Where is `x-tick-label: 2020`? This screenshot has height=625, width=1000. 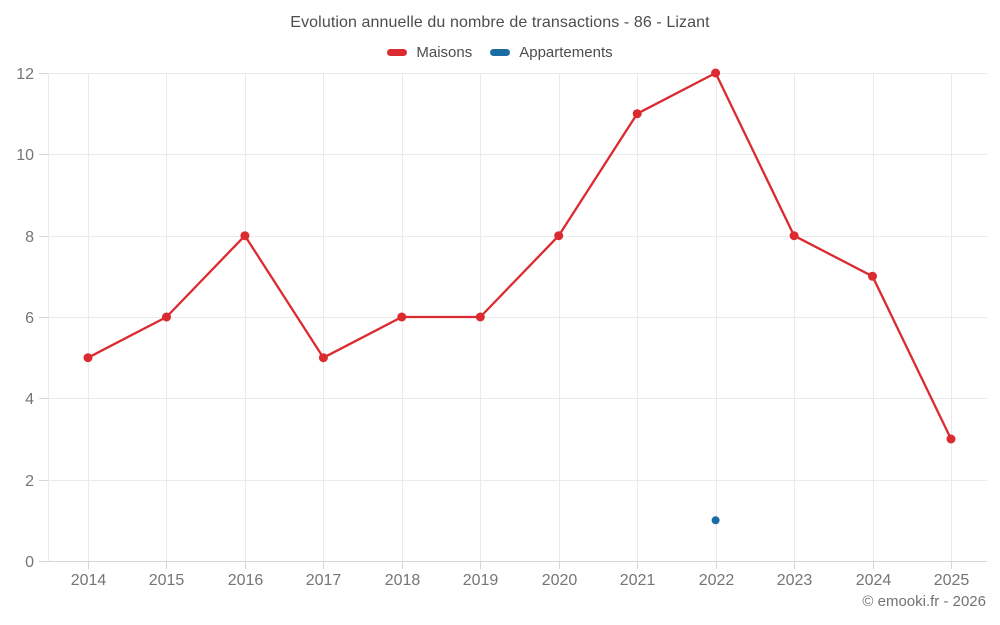
x-tick-label: 2020 is located at coordinates (560, 580).